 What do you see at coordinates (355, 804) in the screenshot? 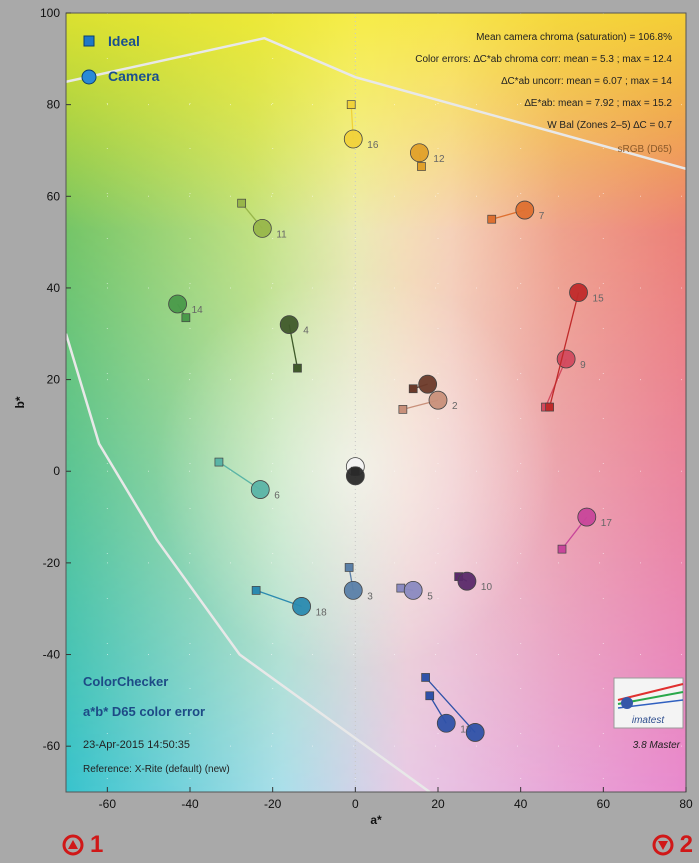
I see `x-tick-label: 0` at bounding box center [355, 804].